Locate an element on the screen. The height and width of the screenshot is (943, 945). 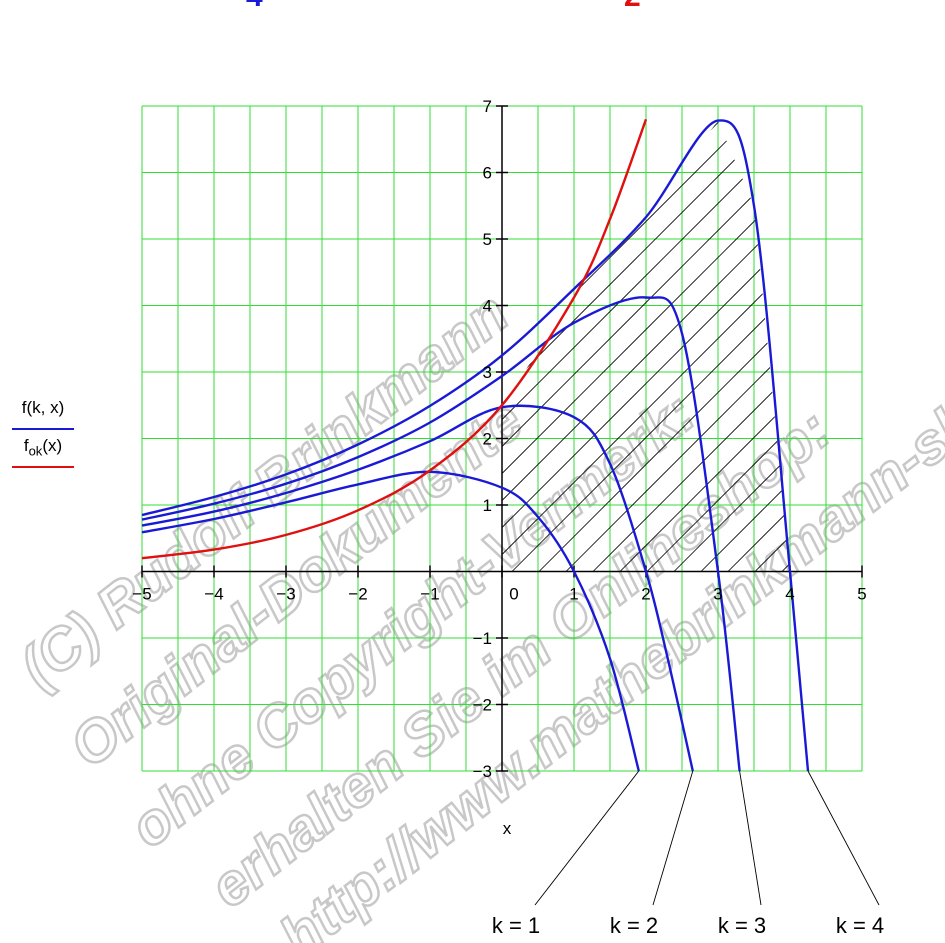
x-tick-label: 2 is located at coordinates (645, 594).